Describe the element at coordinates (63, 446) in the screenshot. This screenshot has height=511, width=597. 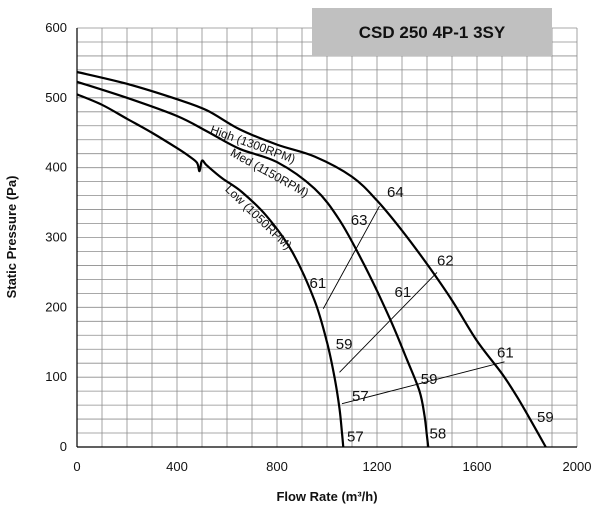
I see `y-tick-label: 0` at that location.